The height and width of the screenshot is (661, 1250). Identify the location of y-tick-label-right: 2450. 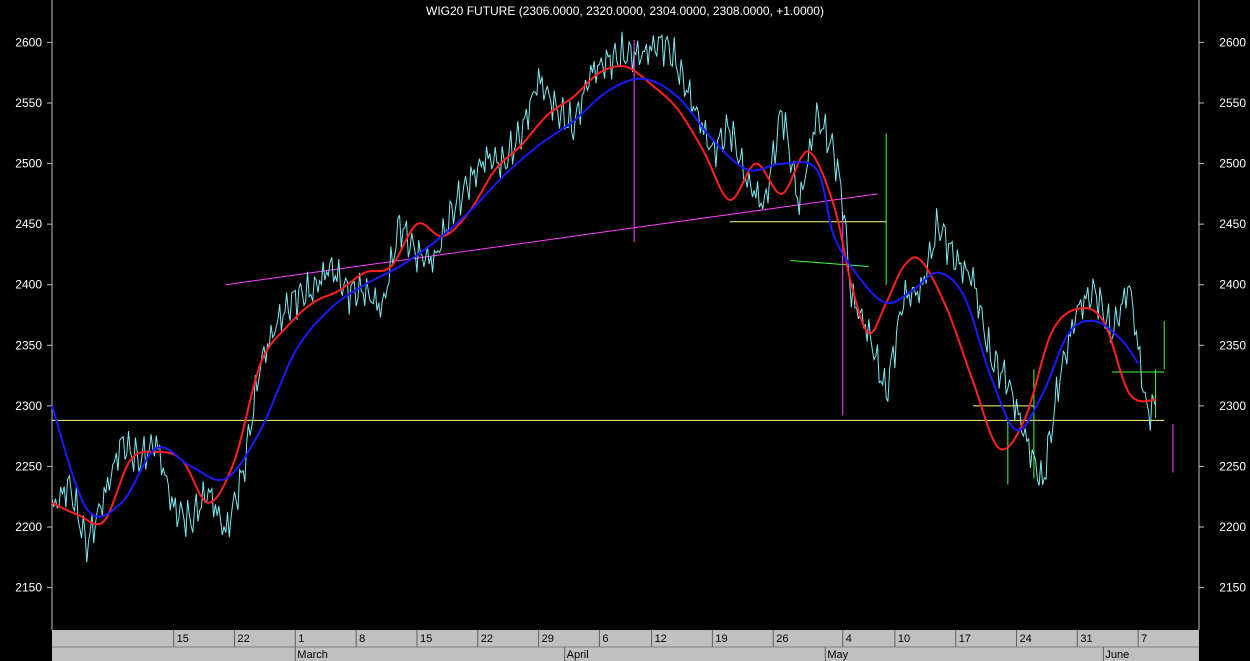
(1232, 224).